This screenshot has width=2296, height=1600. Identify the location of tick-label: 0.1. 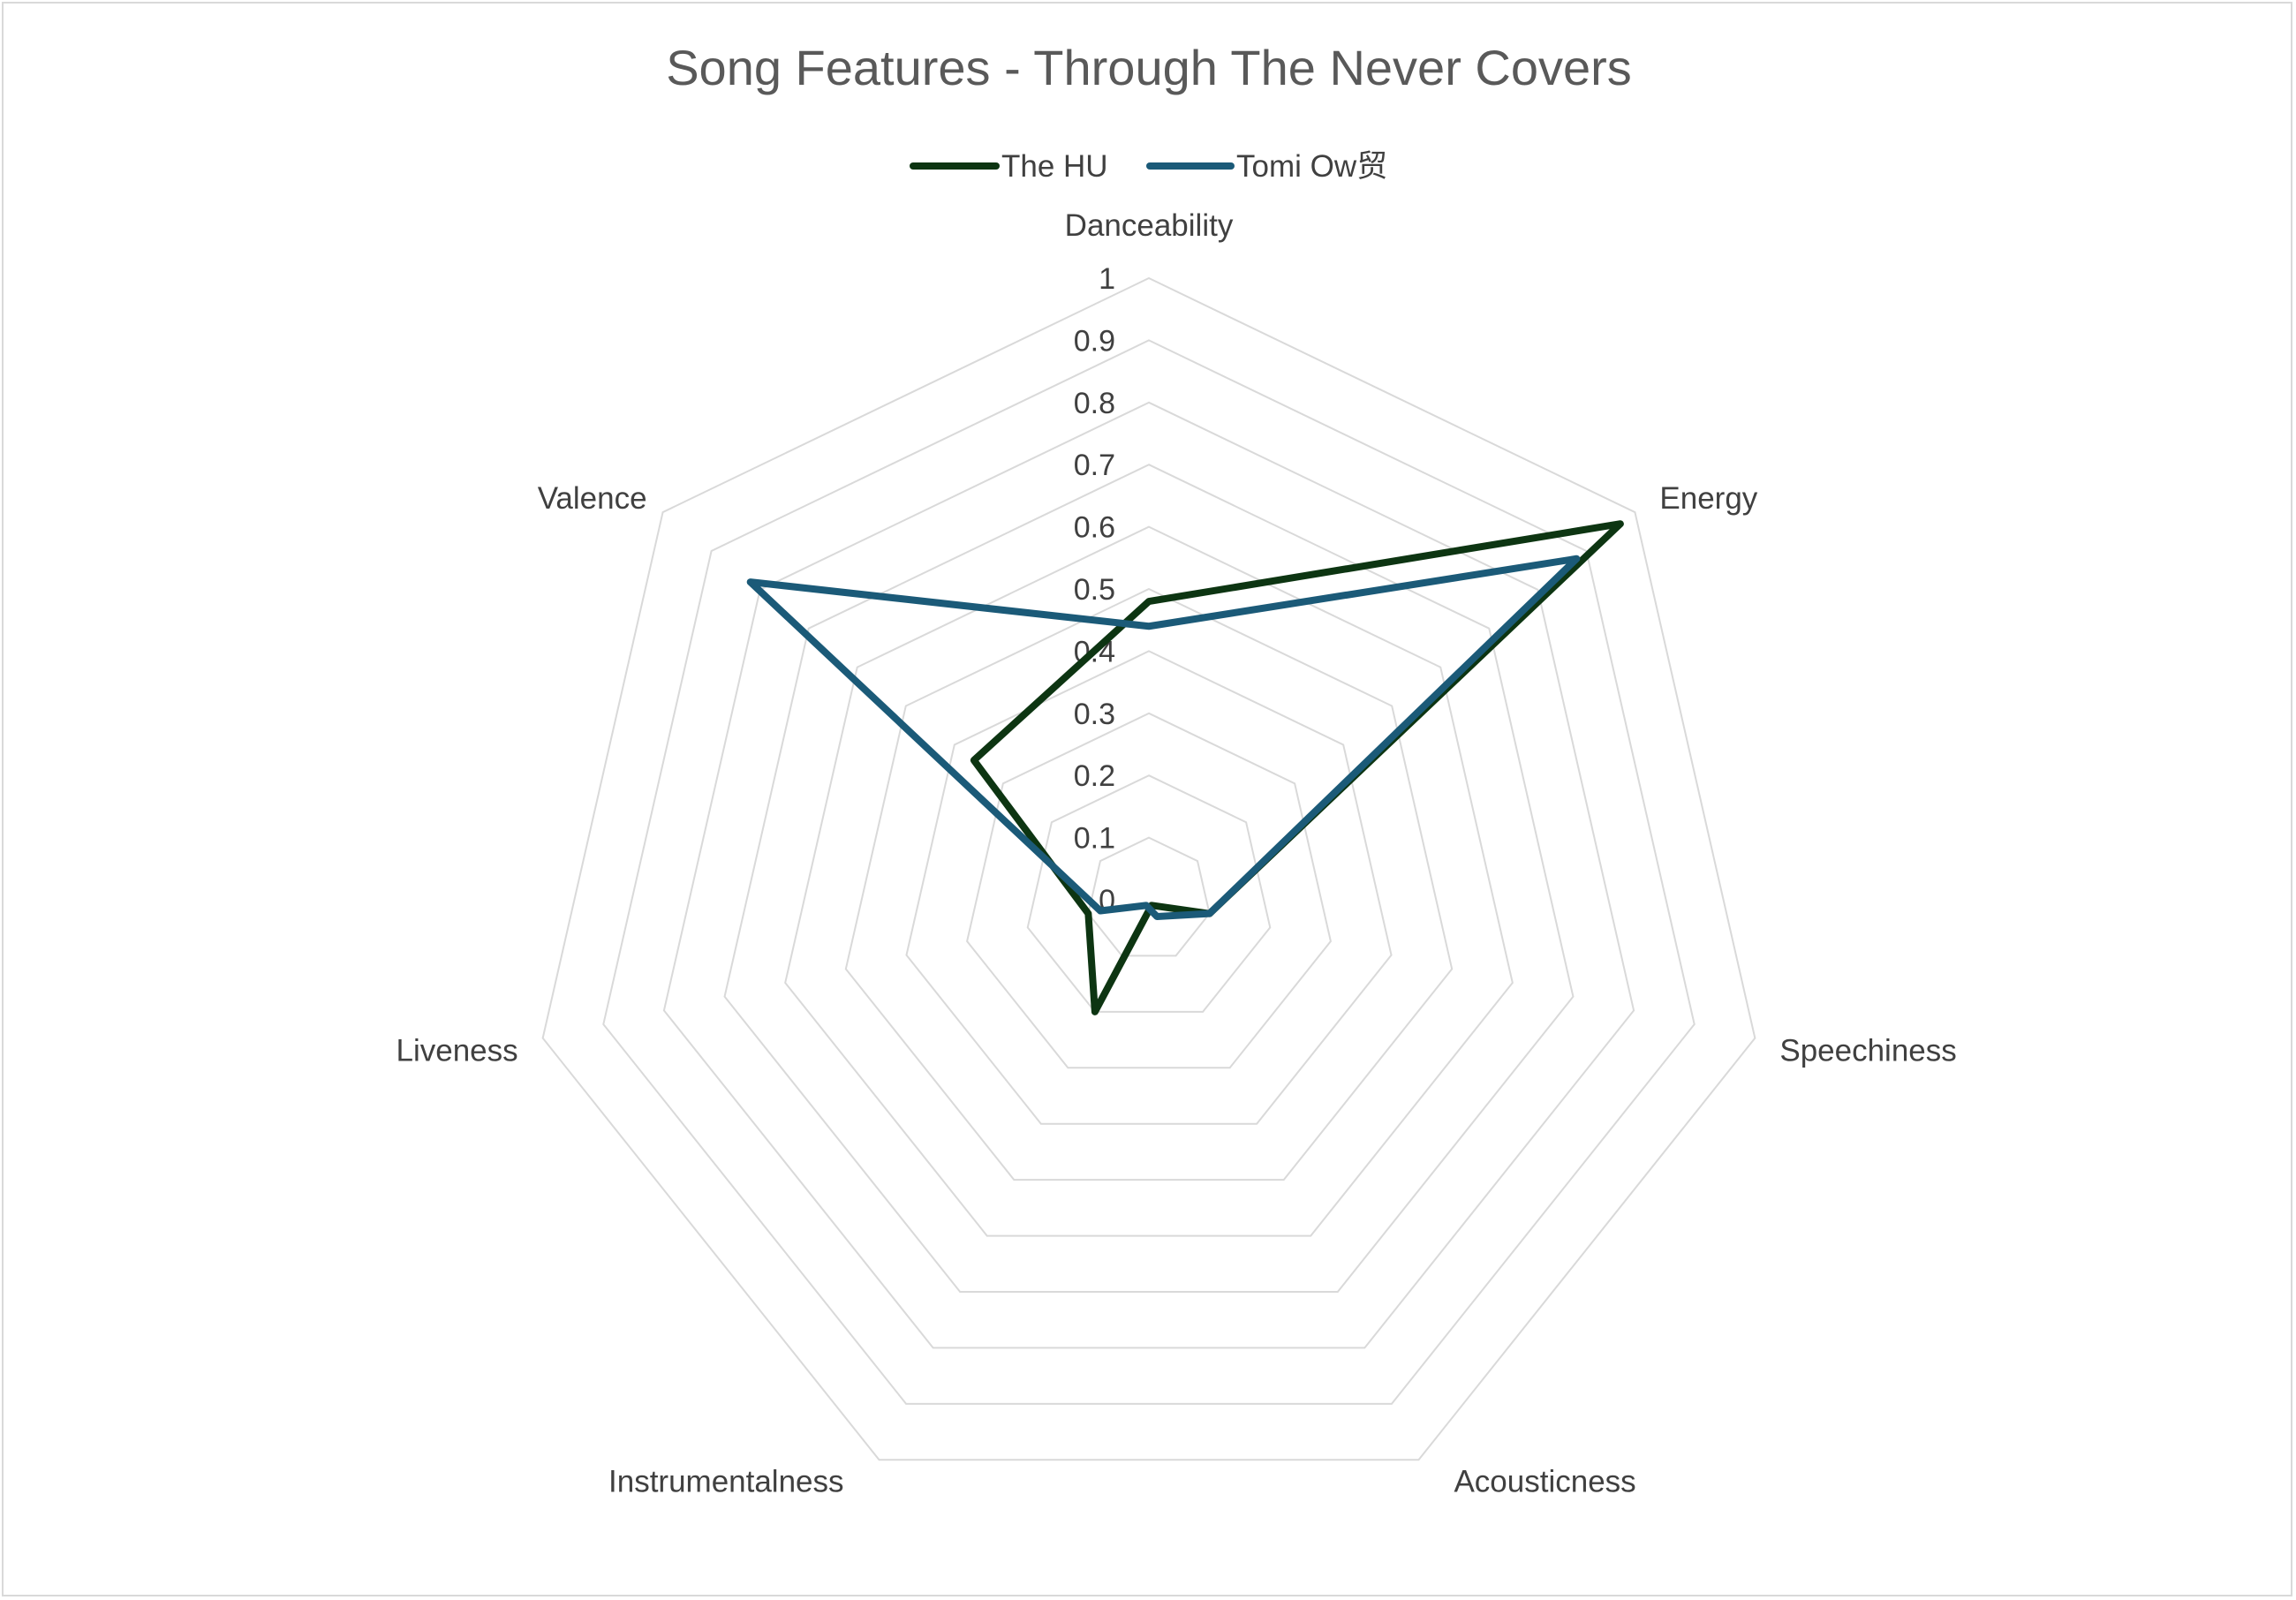
(1094, 839).